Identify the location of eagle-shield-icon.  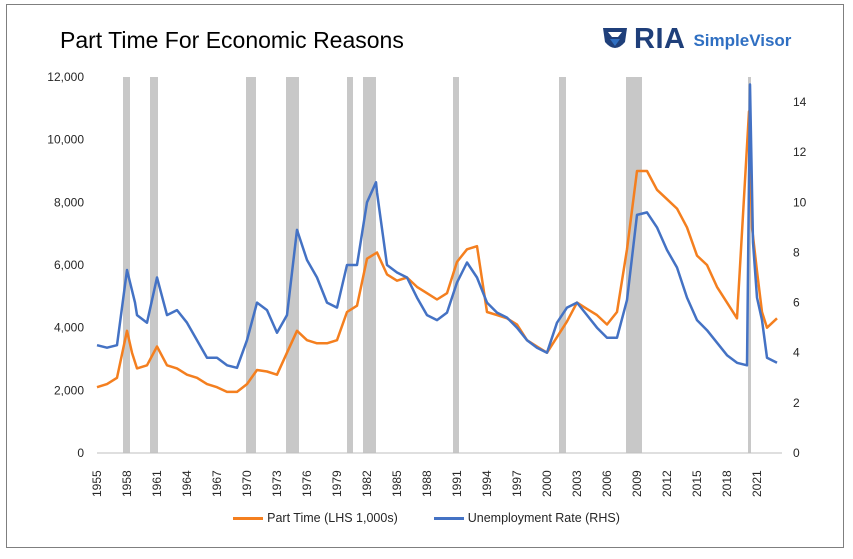
(615, 38).